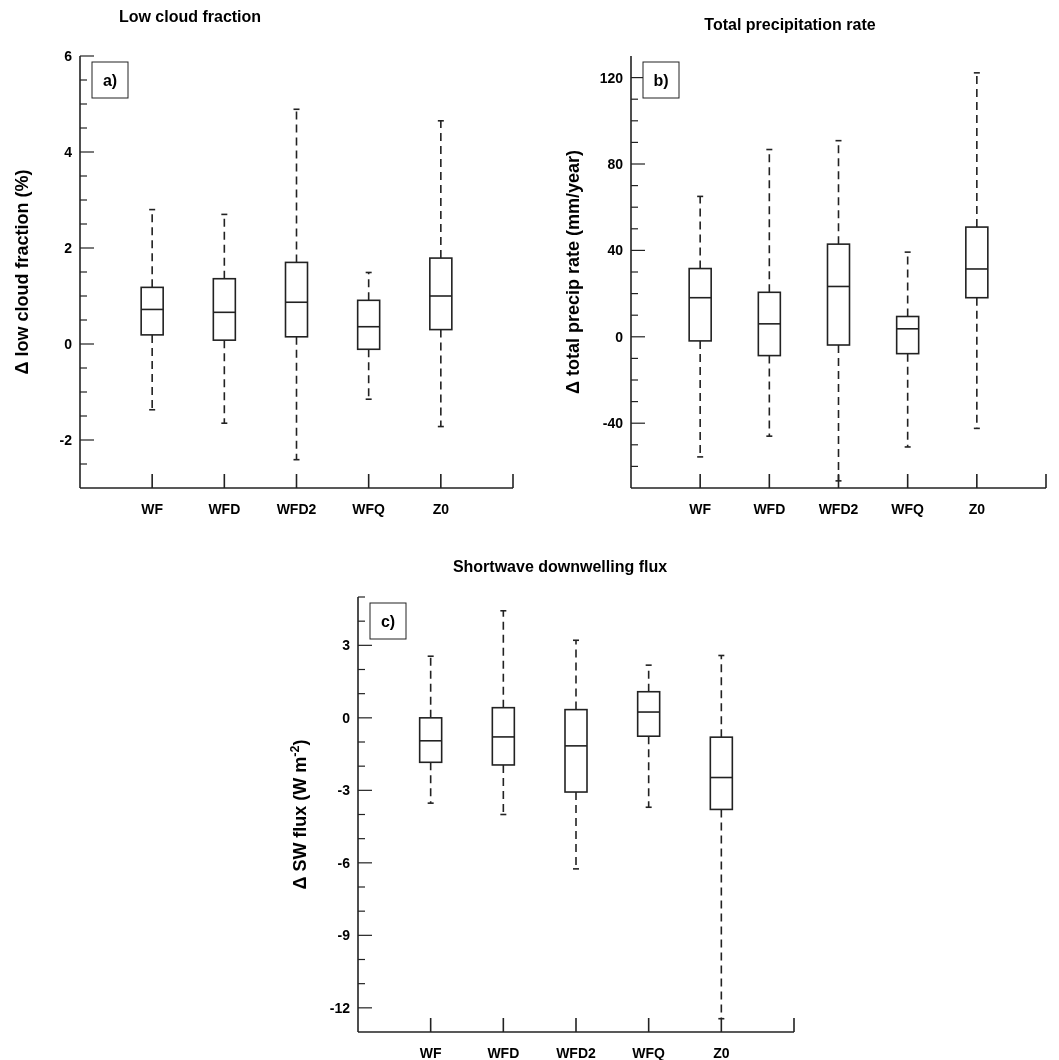 This screenshot has height=1060, width=1059. I want to click on y-axis-title: Δ low cloud fraction (%), so click(22, 272).